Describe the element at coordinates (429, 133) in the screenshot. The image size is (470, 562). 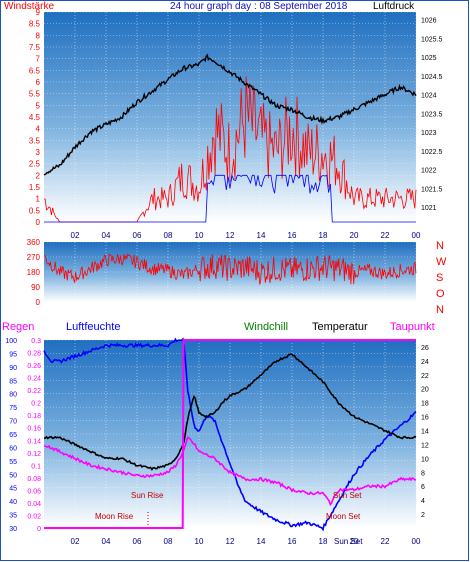
I see `pressure-tick-label: 1023` at that location.